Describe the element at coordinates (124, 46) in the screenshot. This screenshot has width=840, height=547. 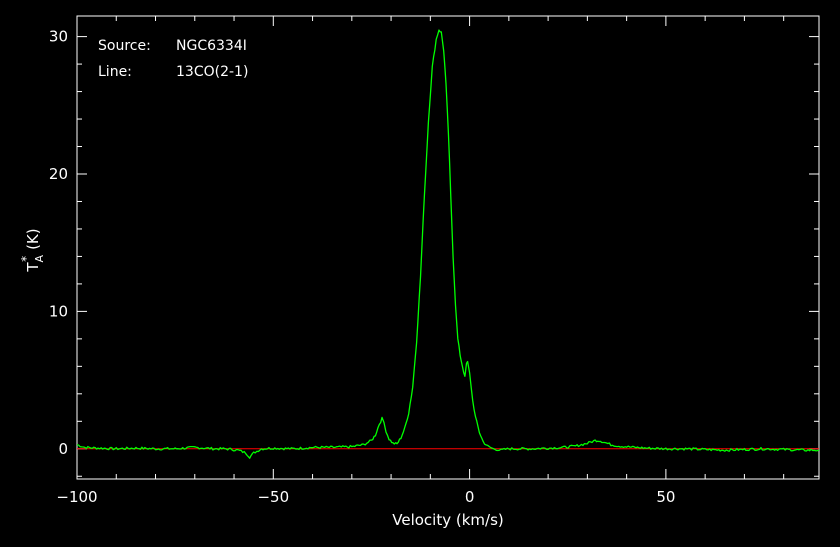
I see `source-label: Source:` at that location.